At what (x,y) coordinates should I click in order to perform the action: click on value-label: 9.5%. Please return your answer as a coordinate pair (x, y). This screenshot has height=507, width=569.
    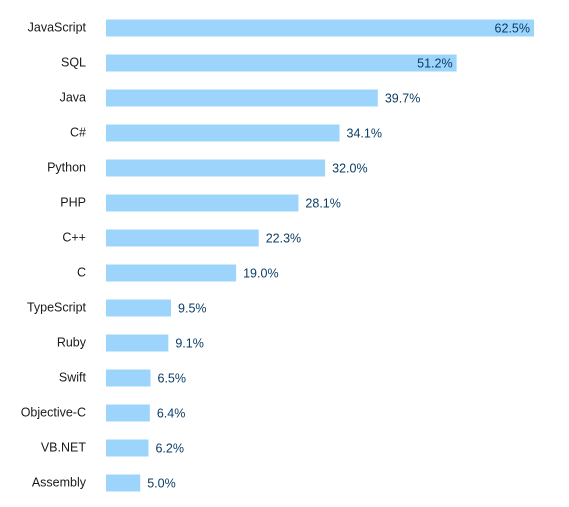
    Looking at the image, I should click on (192, 308).